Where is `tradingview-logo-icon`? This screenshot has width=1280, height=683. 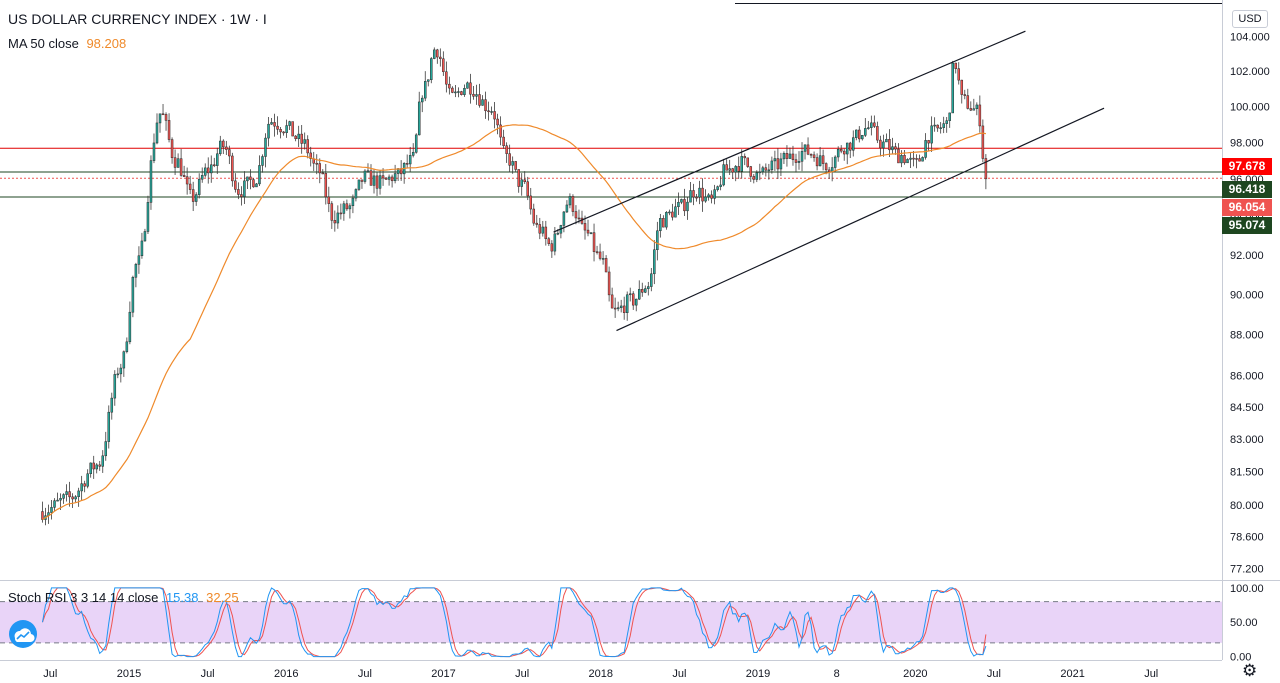
tradingview-logo-icon is located at coordinates (23, 634).